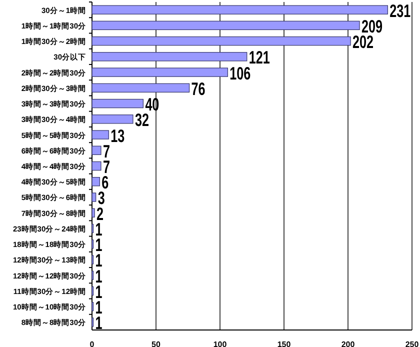  I want to click on data-label: 121, so click(259, 58).